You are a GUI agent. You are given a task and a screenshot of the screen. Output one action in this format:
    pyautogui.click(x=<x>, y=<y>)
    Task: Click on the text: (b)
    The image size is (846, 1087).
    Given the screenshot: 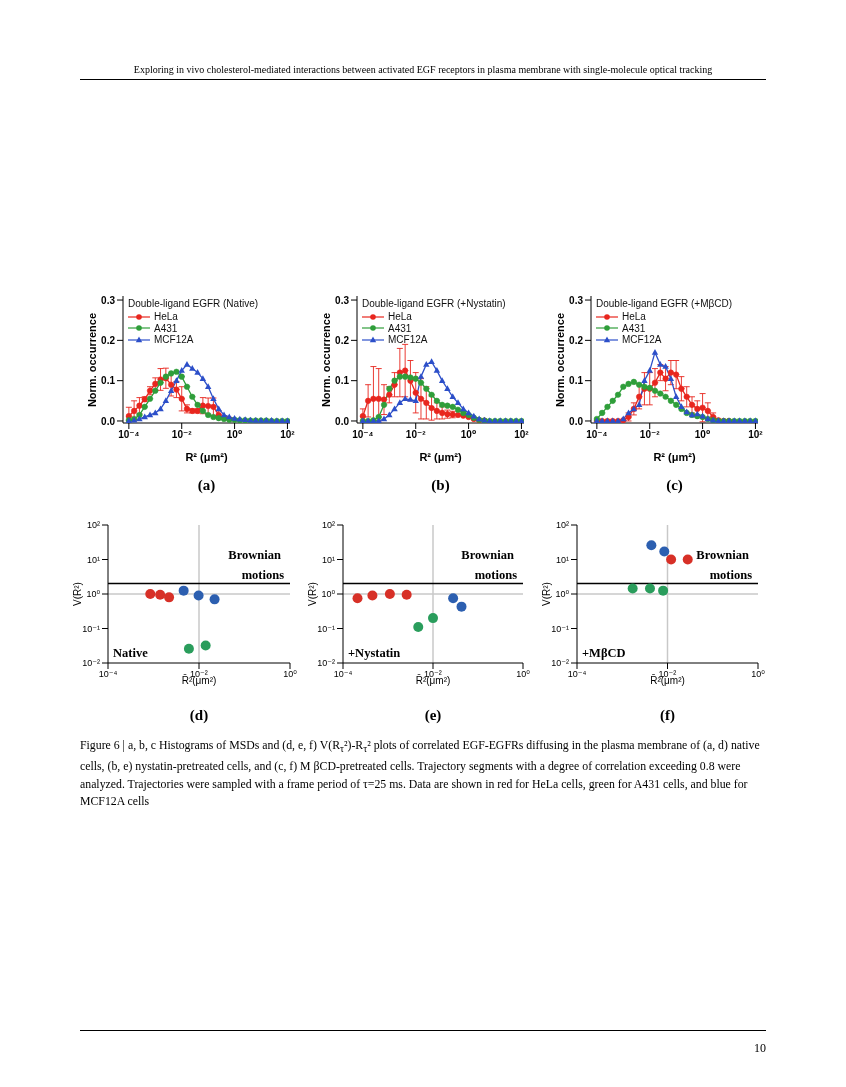 What is the action you would take?
    pyautogui.click(x=440, y=485)
    